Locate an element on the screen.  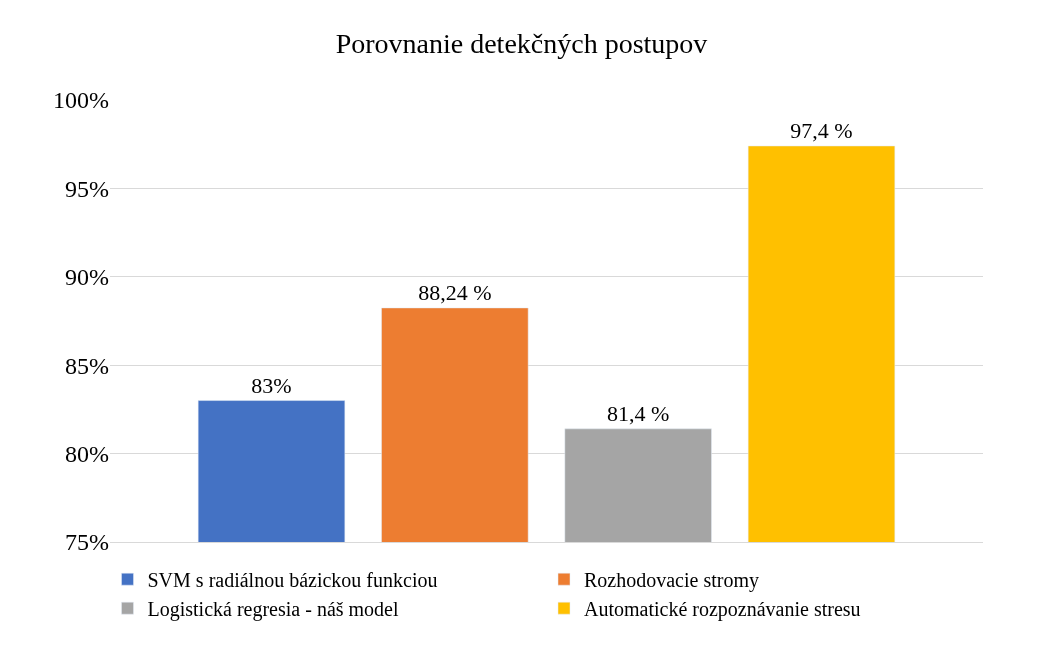
legend-label: SVM s radiálnou bázickou funkciou is located at coordinates (292, 579).